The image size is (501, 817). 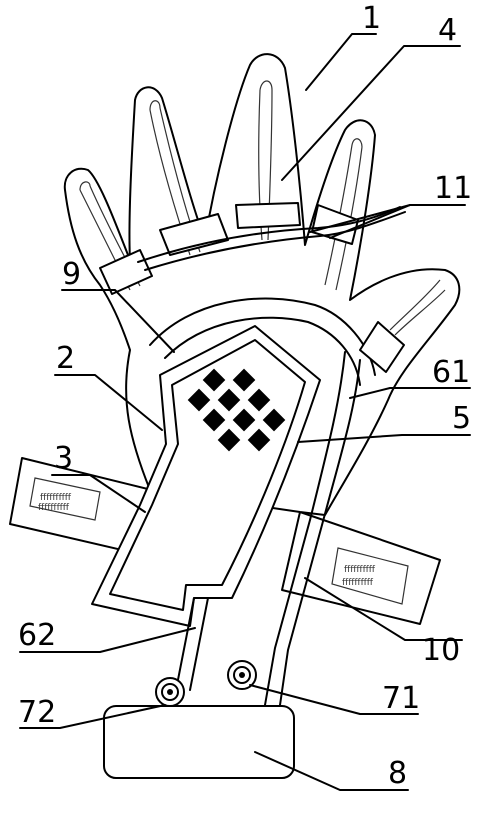 I want to click on right-electrode-pad: ffffffffff ffffffffff, so click(x=361, y=568).